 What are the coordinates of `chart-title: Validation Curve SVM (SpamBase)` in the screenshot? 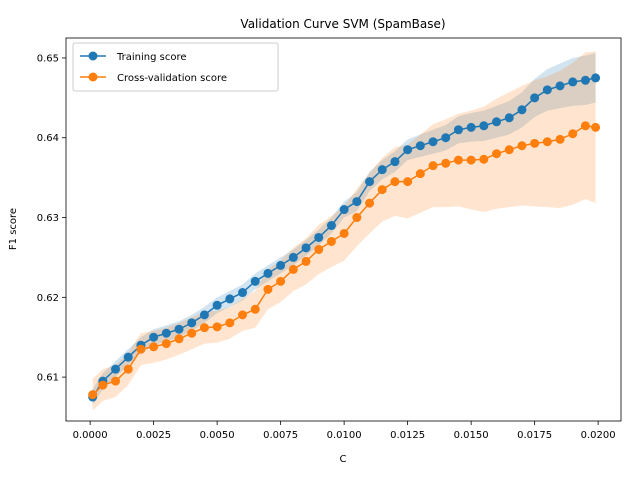 It's located at (342, 24).